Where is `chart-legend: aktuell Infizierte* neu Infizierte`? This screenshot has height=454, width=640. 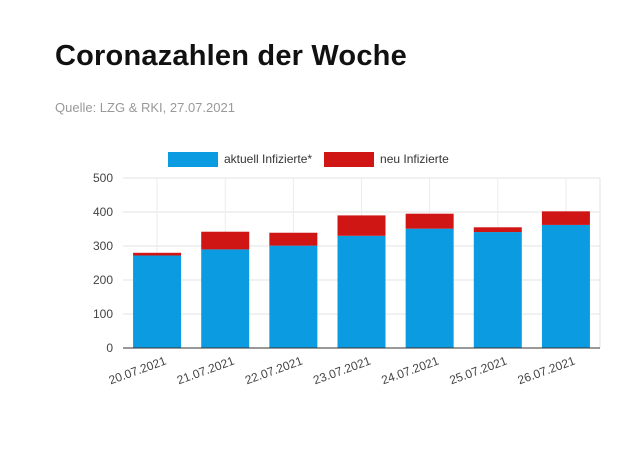 chart-legend: aktuell Infizierte* neu Infizierte is located at coordinates (314, 159).